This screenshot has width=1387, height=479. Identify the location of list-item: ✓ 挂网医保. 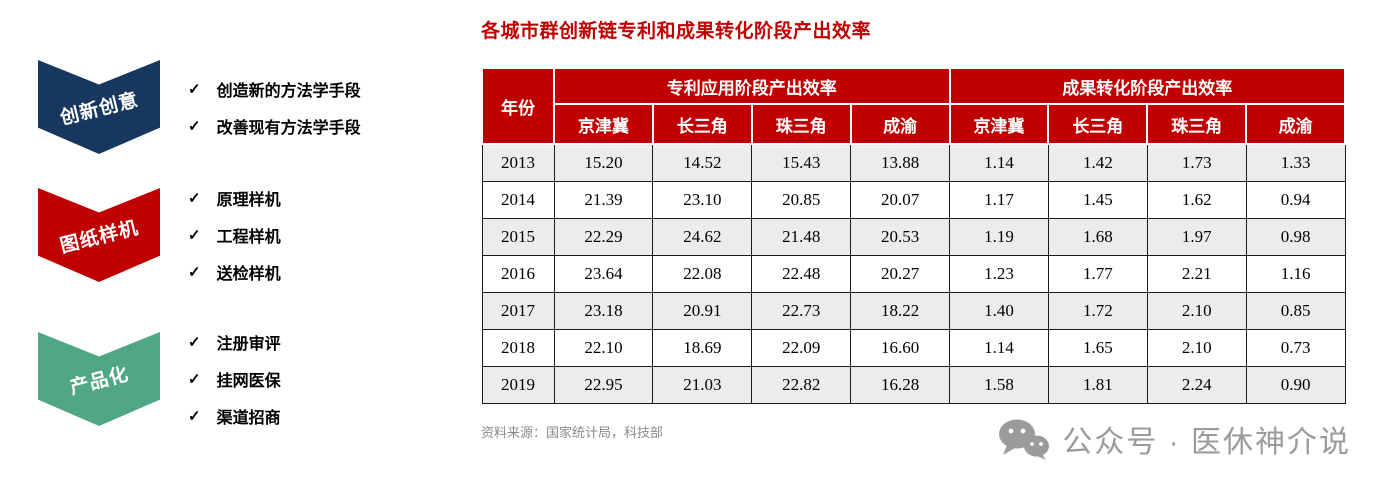
(234, 379).